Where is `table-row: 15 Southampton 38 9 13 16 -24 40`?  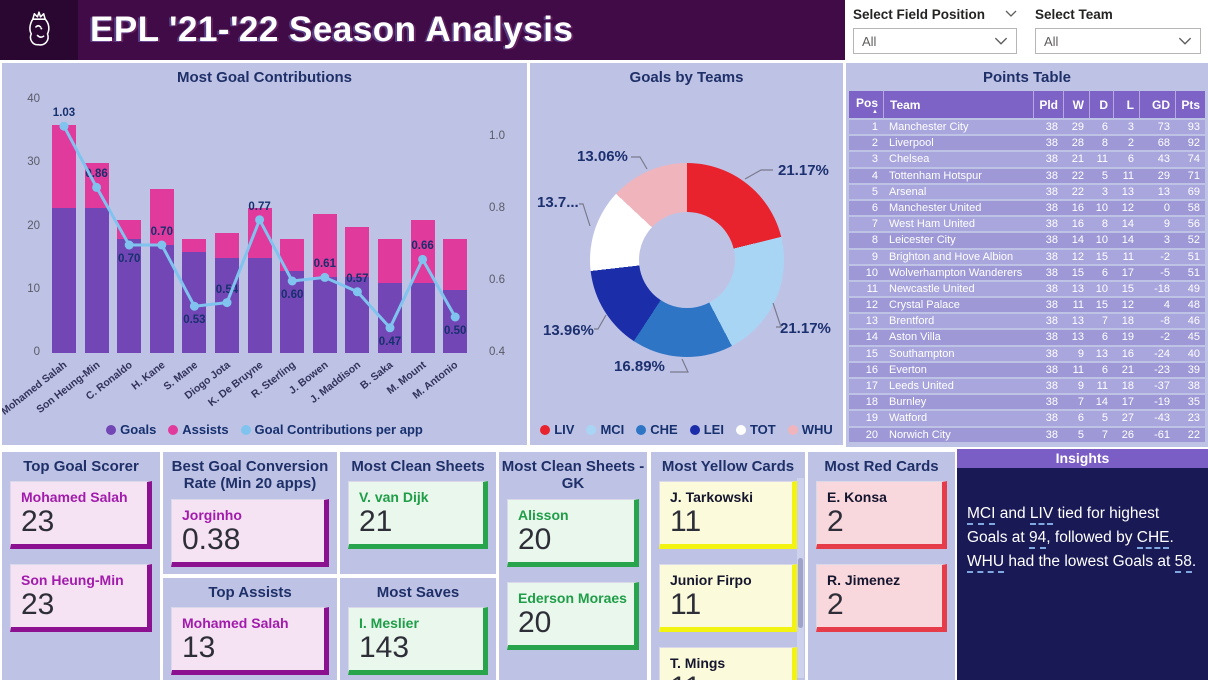 table-row: 15 Southampton 38 9 13 16 -24 40 is located at coordinates (1027, 353).